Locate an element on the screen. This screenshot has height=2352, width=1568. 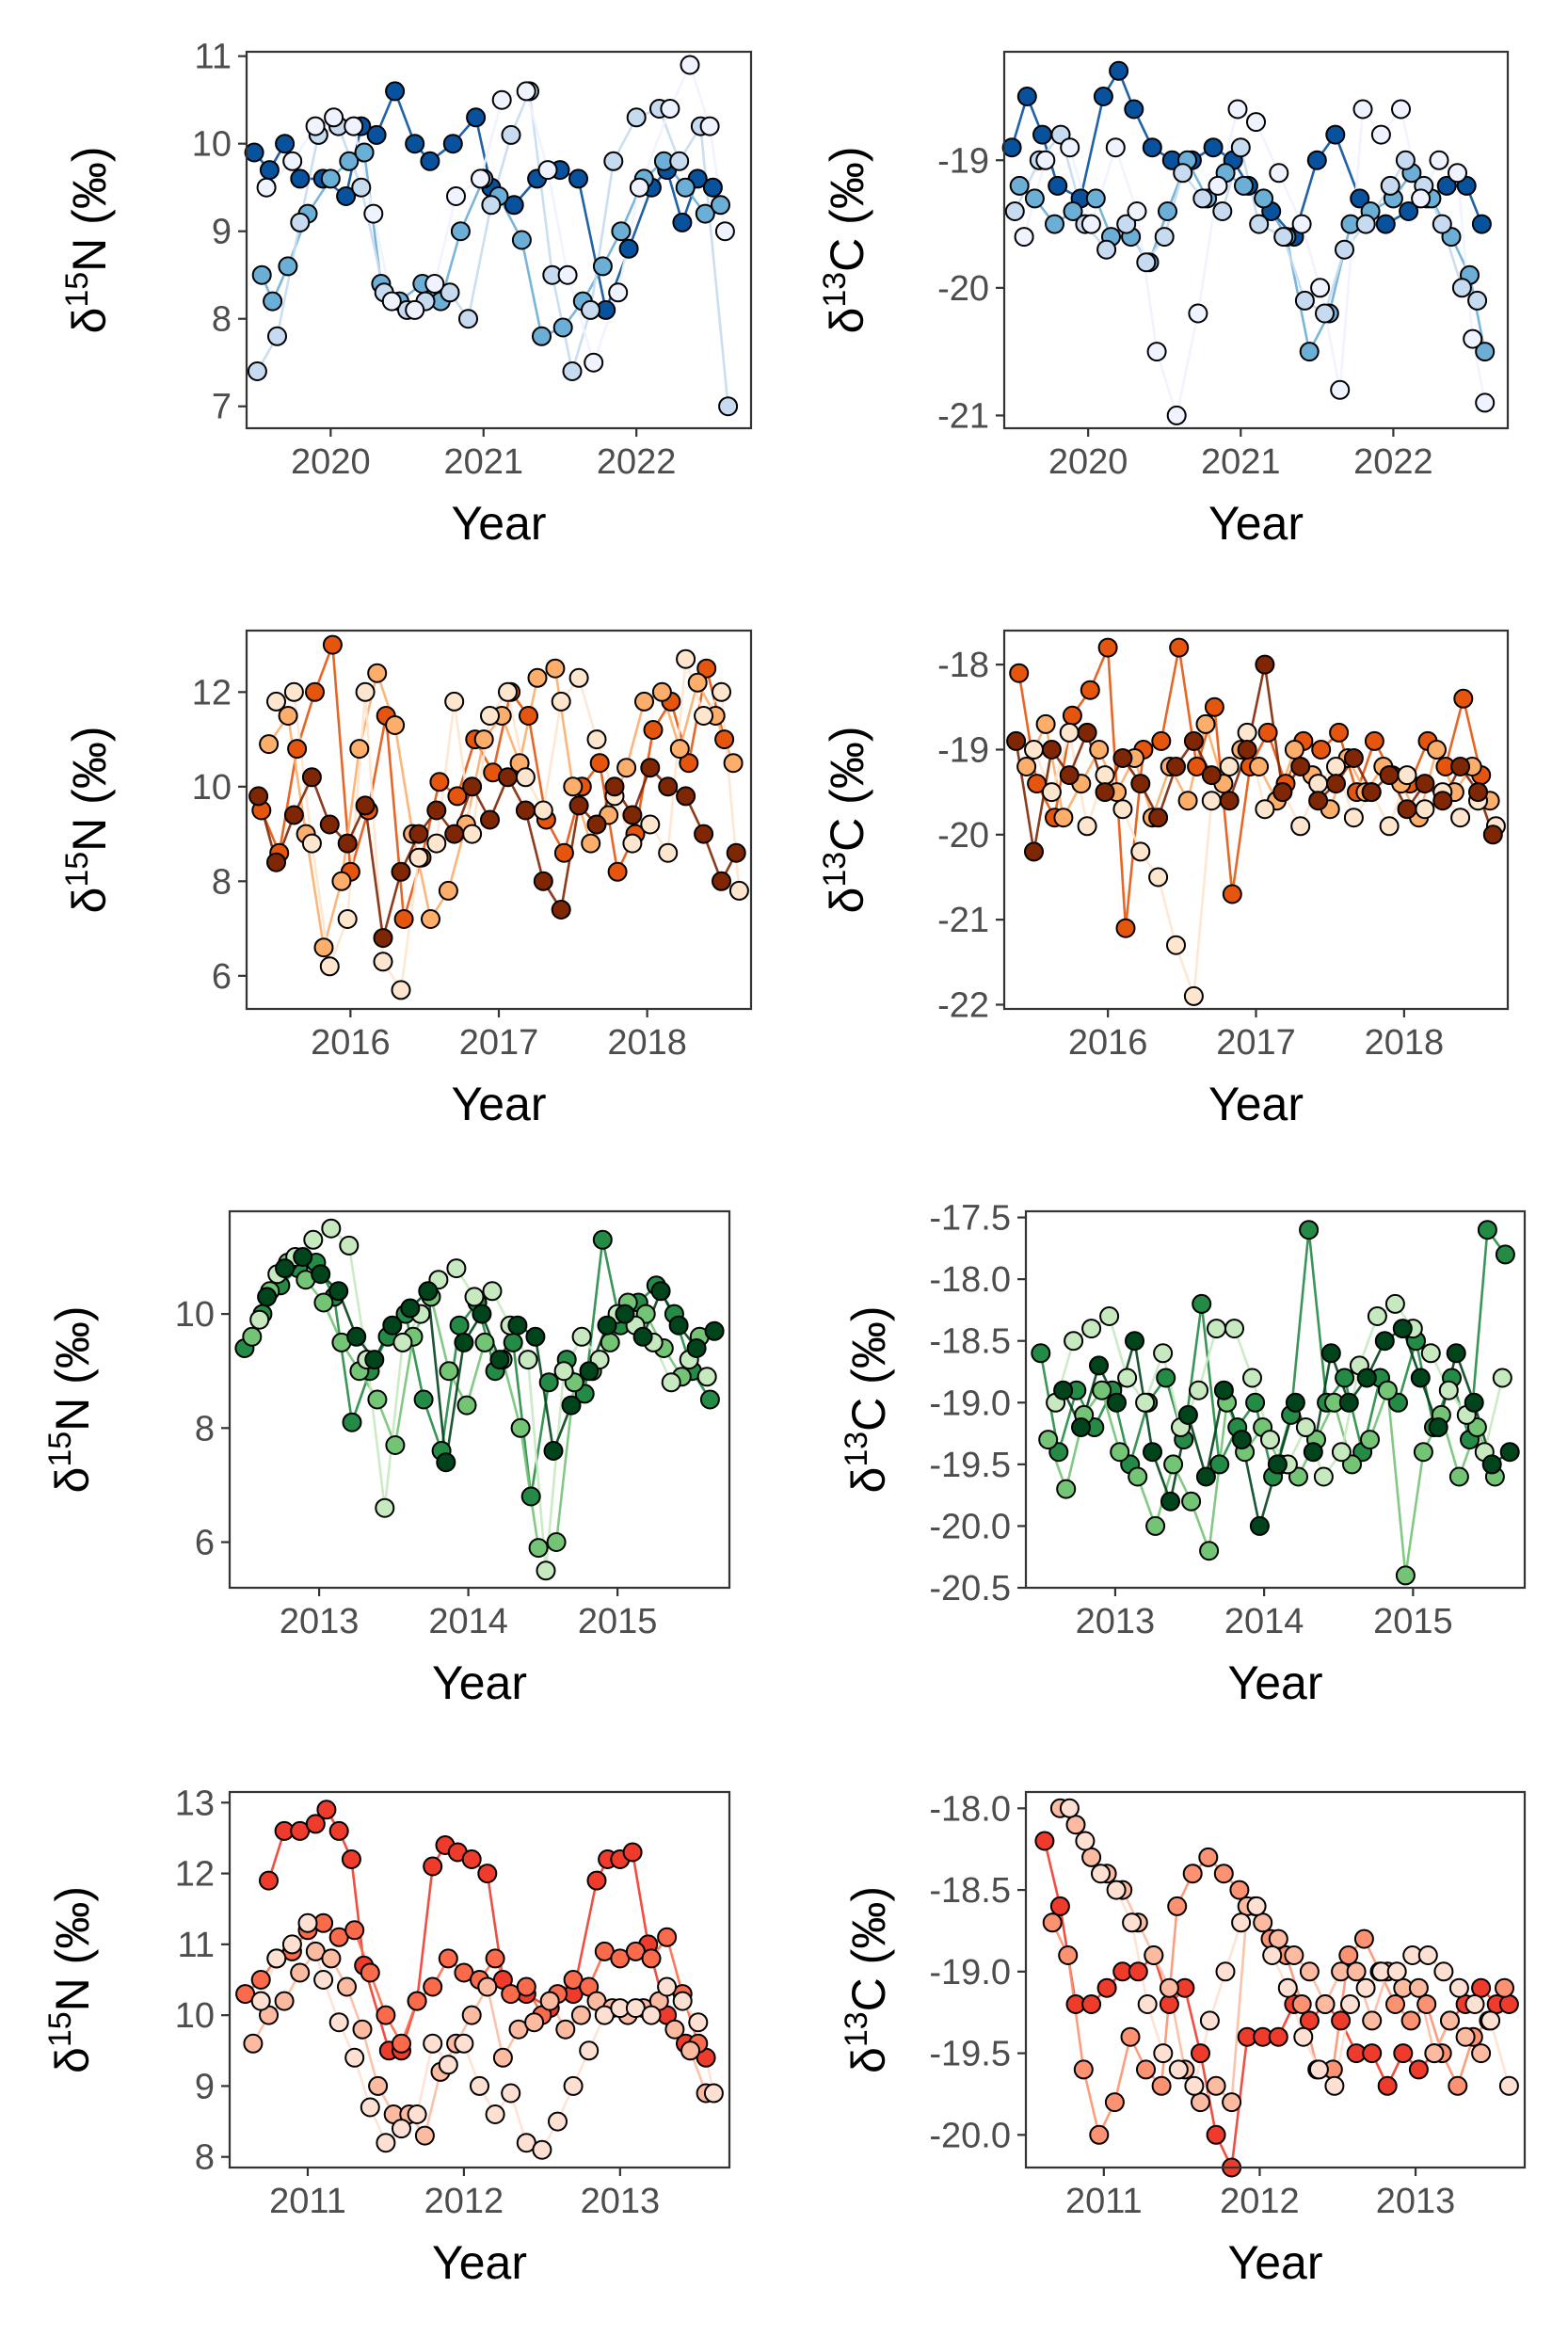
x-tick-label: 2011 is located at coordinates (307, 2201).